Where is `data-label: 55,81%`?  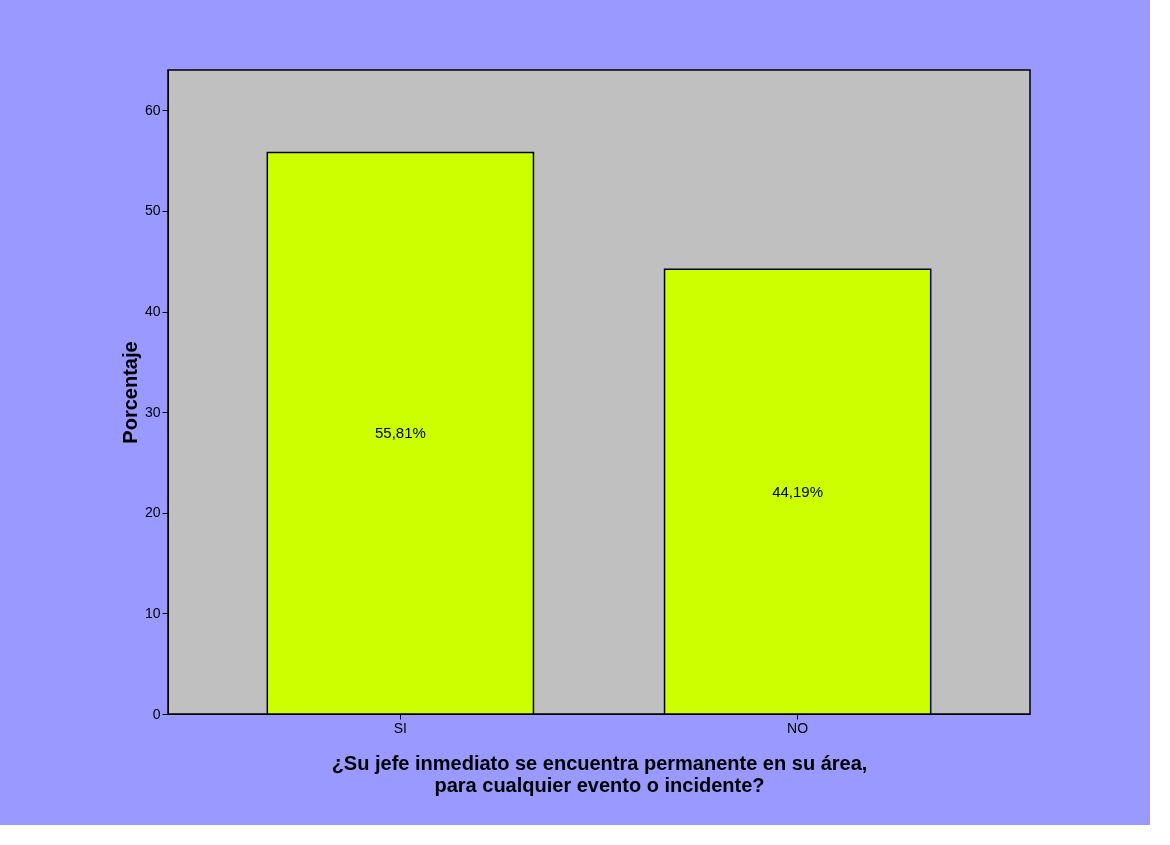 data-label: 55,81% is located at coordinates (400, 433).